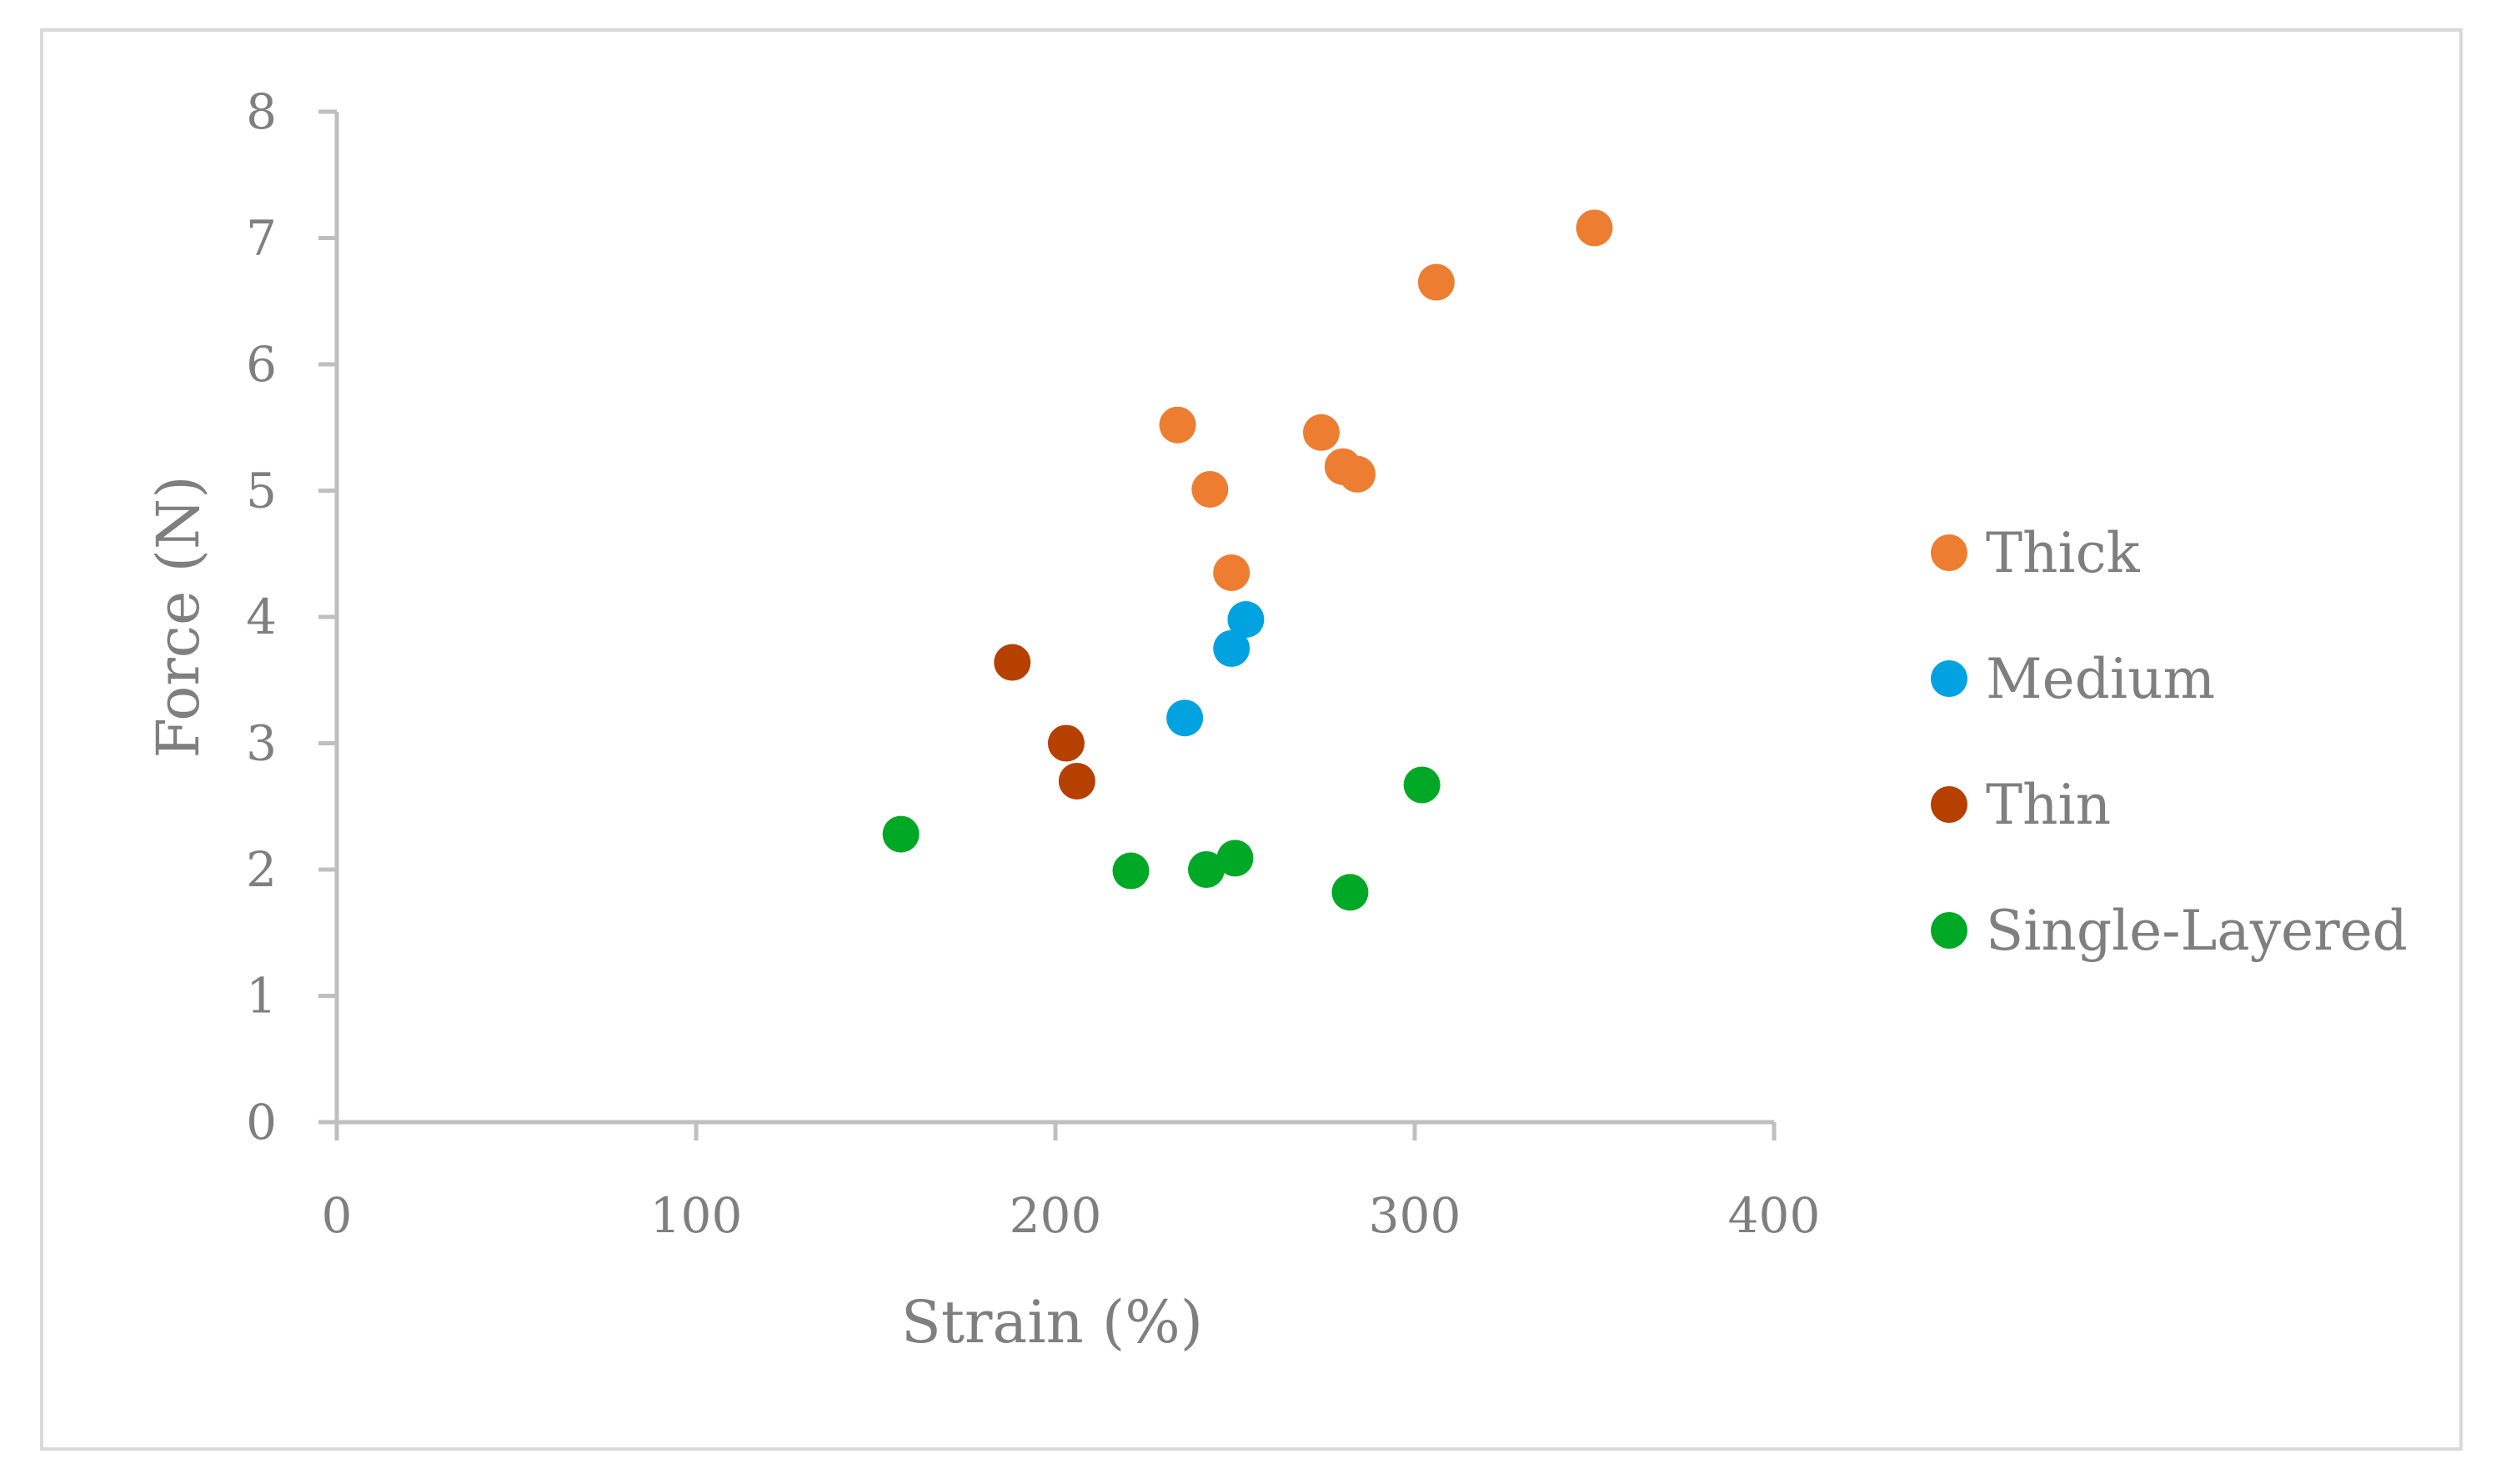 The image size is (2506, 1484). What do you see at coordinates (1056, 1215) in the screenshot?
I see `x-tick-label: 200` at bounding box center [1056, 1215].